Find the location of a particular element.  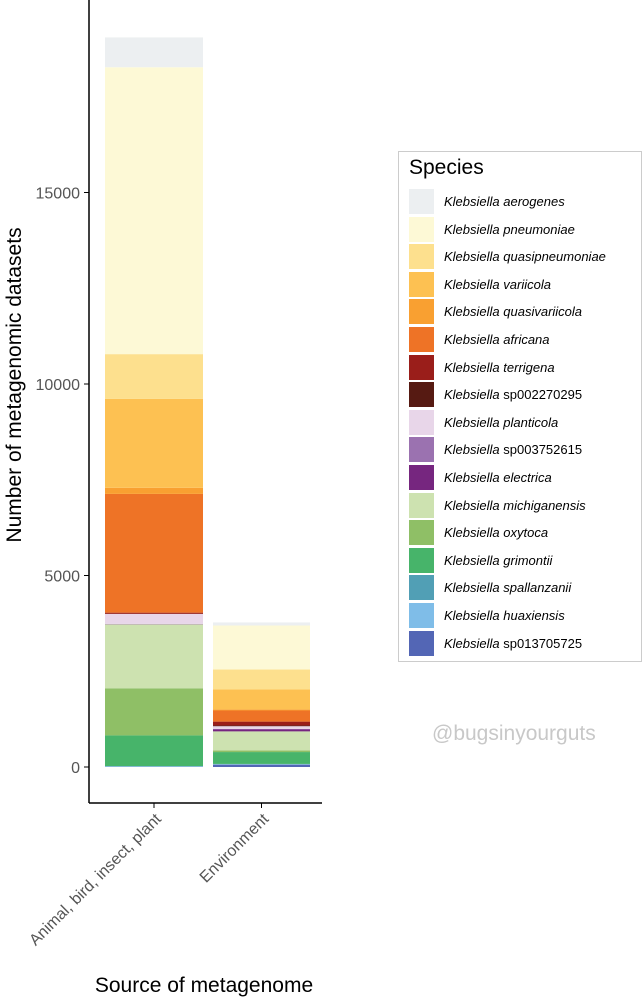

y-tick-label: 10000 is located at coordinates (58, 385).